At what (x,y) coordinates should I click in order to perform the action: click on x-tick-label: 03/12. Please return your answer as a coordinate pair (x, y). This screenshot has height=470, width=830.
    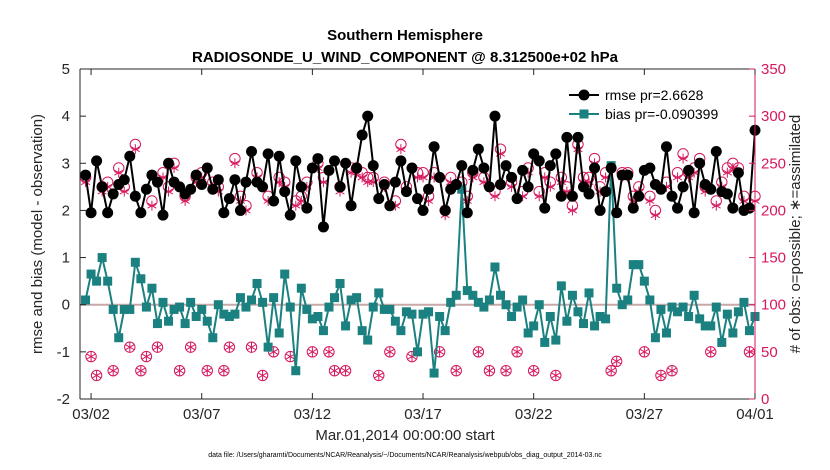
    Looking at the image, I should click on (313, 414).